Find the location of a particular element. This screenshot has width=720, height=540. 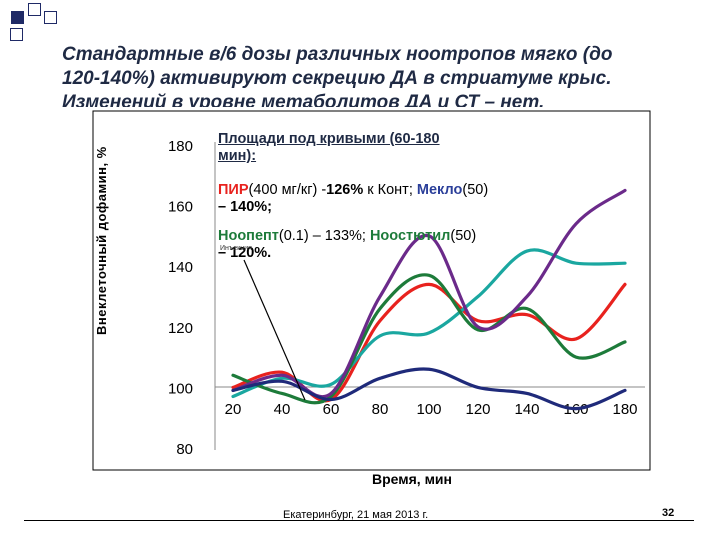

injection-pointer is located at coordinates (274, 330).